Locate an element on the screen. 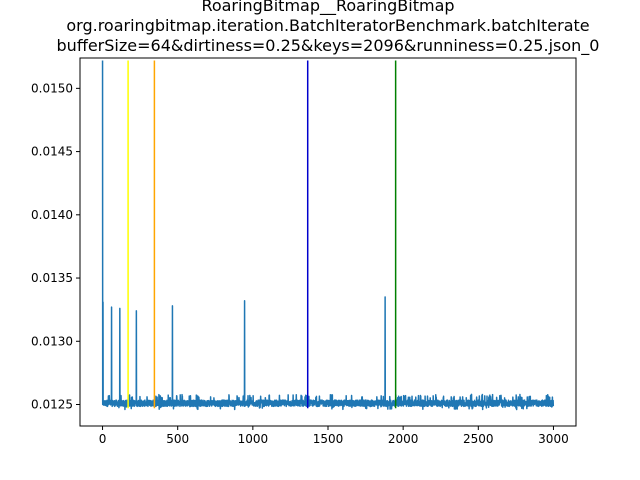 The height and width of the screenshot is (480, 640). x-tick-label: 0 is located at coordinates (103, 439).